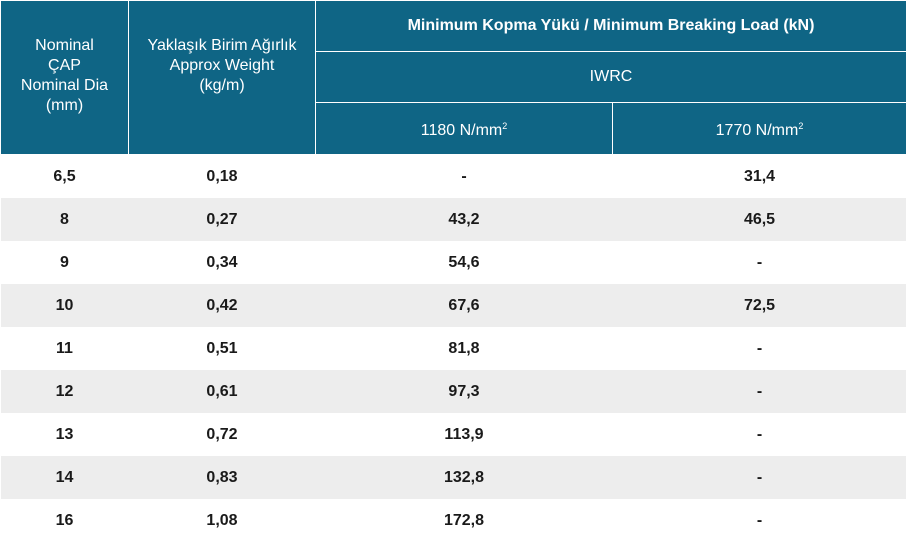  Describe the element at coordinates (222, 391) in the screenshot. I see `cell-weight: 0,61` at that location.